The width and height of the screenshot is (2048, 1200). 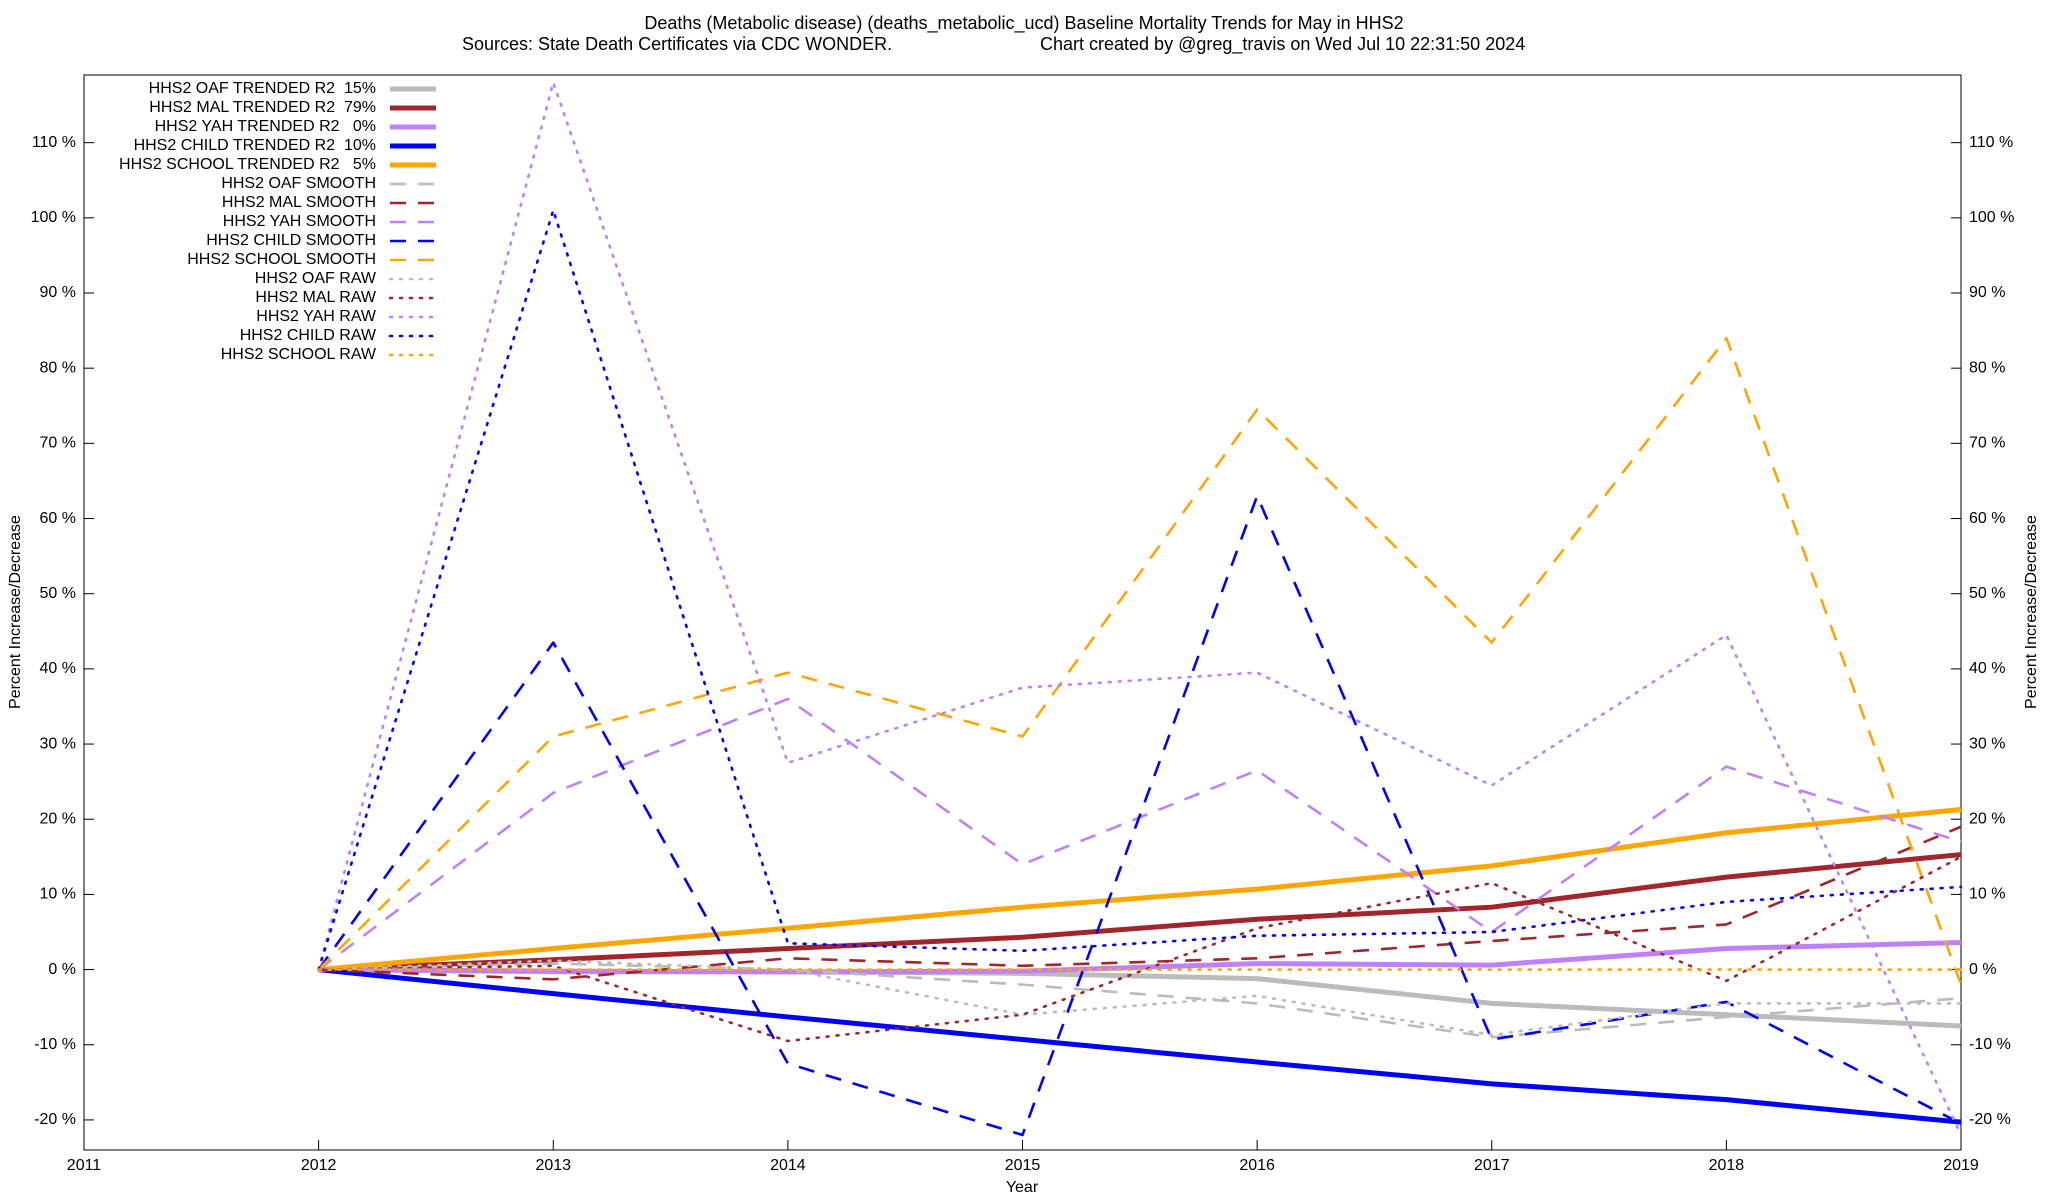 What do you see at coordinates (265, 126) in the screenshot?
I see `legend-label: HHS2 YAH TRENDED R2 0%` at bounding box center [265, 126].